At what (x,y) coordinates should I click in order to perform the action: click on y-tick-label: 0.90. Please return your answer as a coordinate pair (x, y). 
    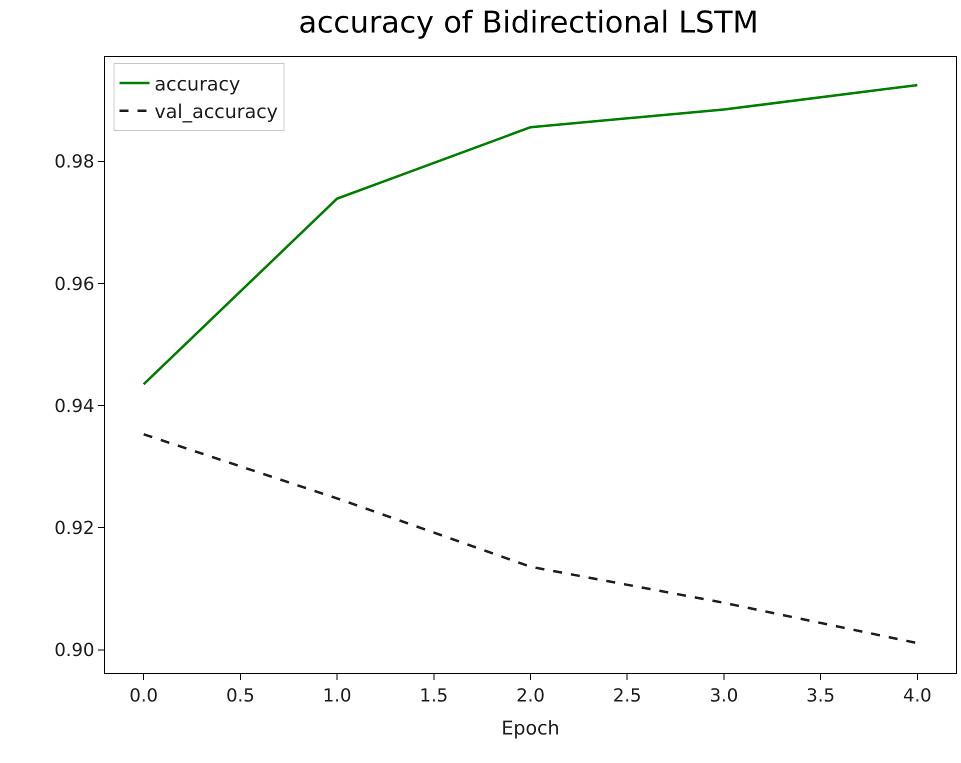
    Looking at the image, I should click on (74, 651).